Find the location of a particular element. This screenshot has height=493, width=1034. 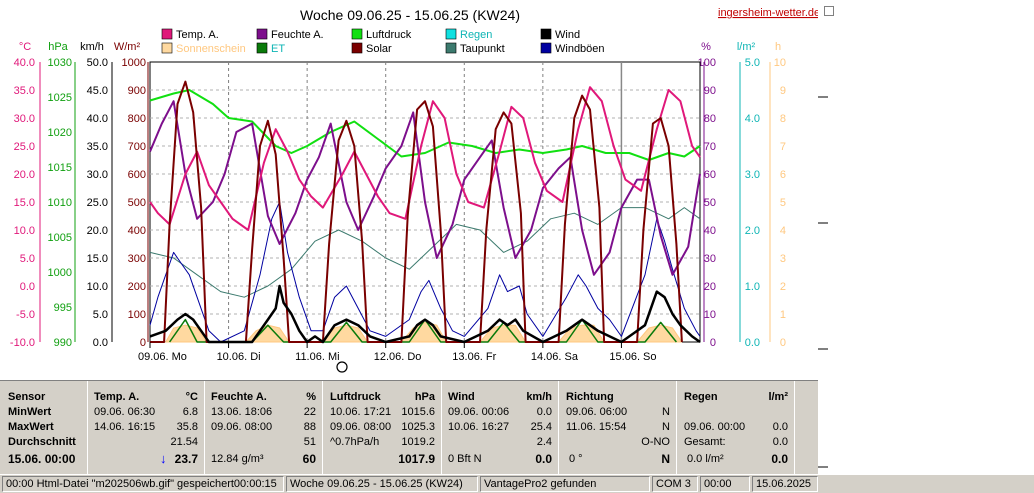

axis-tick-label: 70 is located at coordinates (710, 147).